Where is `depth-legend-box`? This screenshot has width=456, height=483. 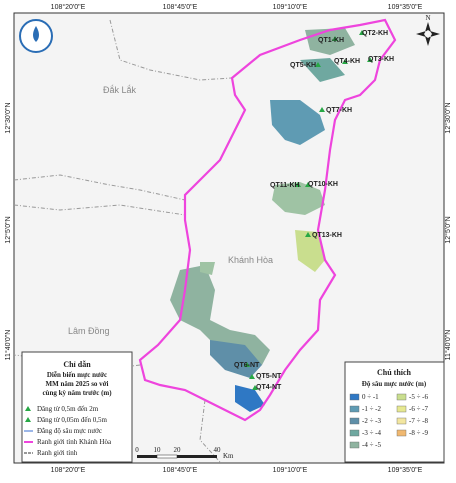 depth-legend-box is located at coordinates (394, 412).